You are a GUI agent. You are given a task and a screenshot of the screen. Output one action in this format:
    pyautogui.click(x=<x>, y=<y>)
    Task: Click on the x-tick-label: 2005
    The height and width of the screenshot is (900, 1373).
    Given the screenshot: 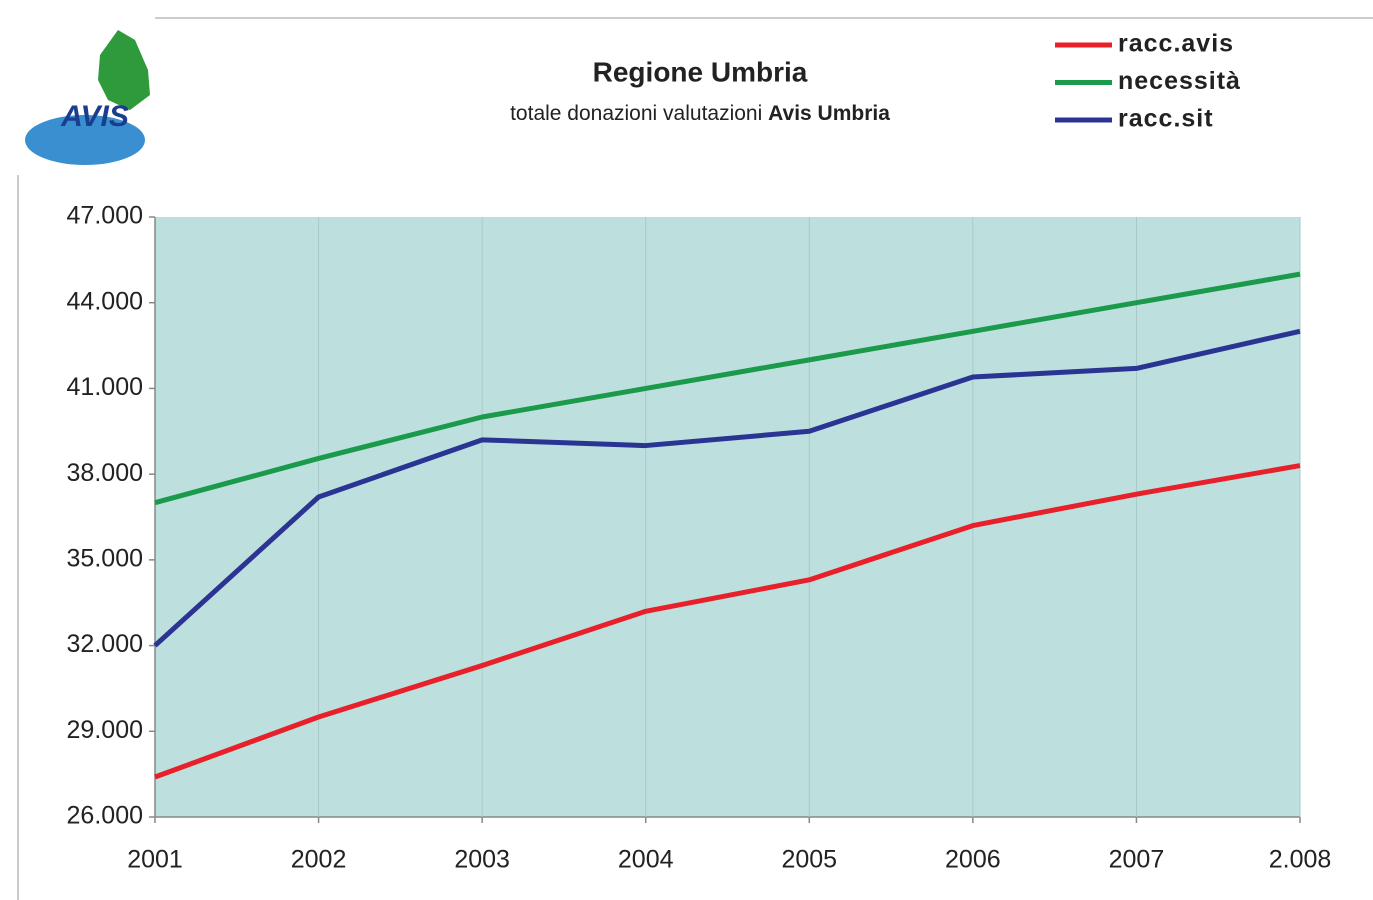 What is the action you would take?
    pyautogui.click(x=809, y=860)
    